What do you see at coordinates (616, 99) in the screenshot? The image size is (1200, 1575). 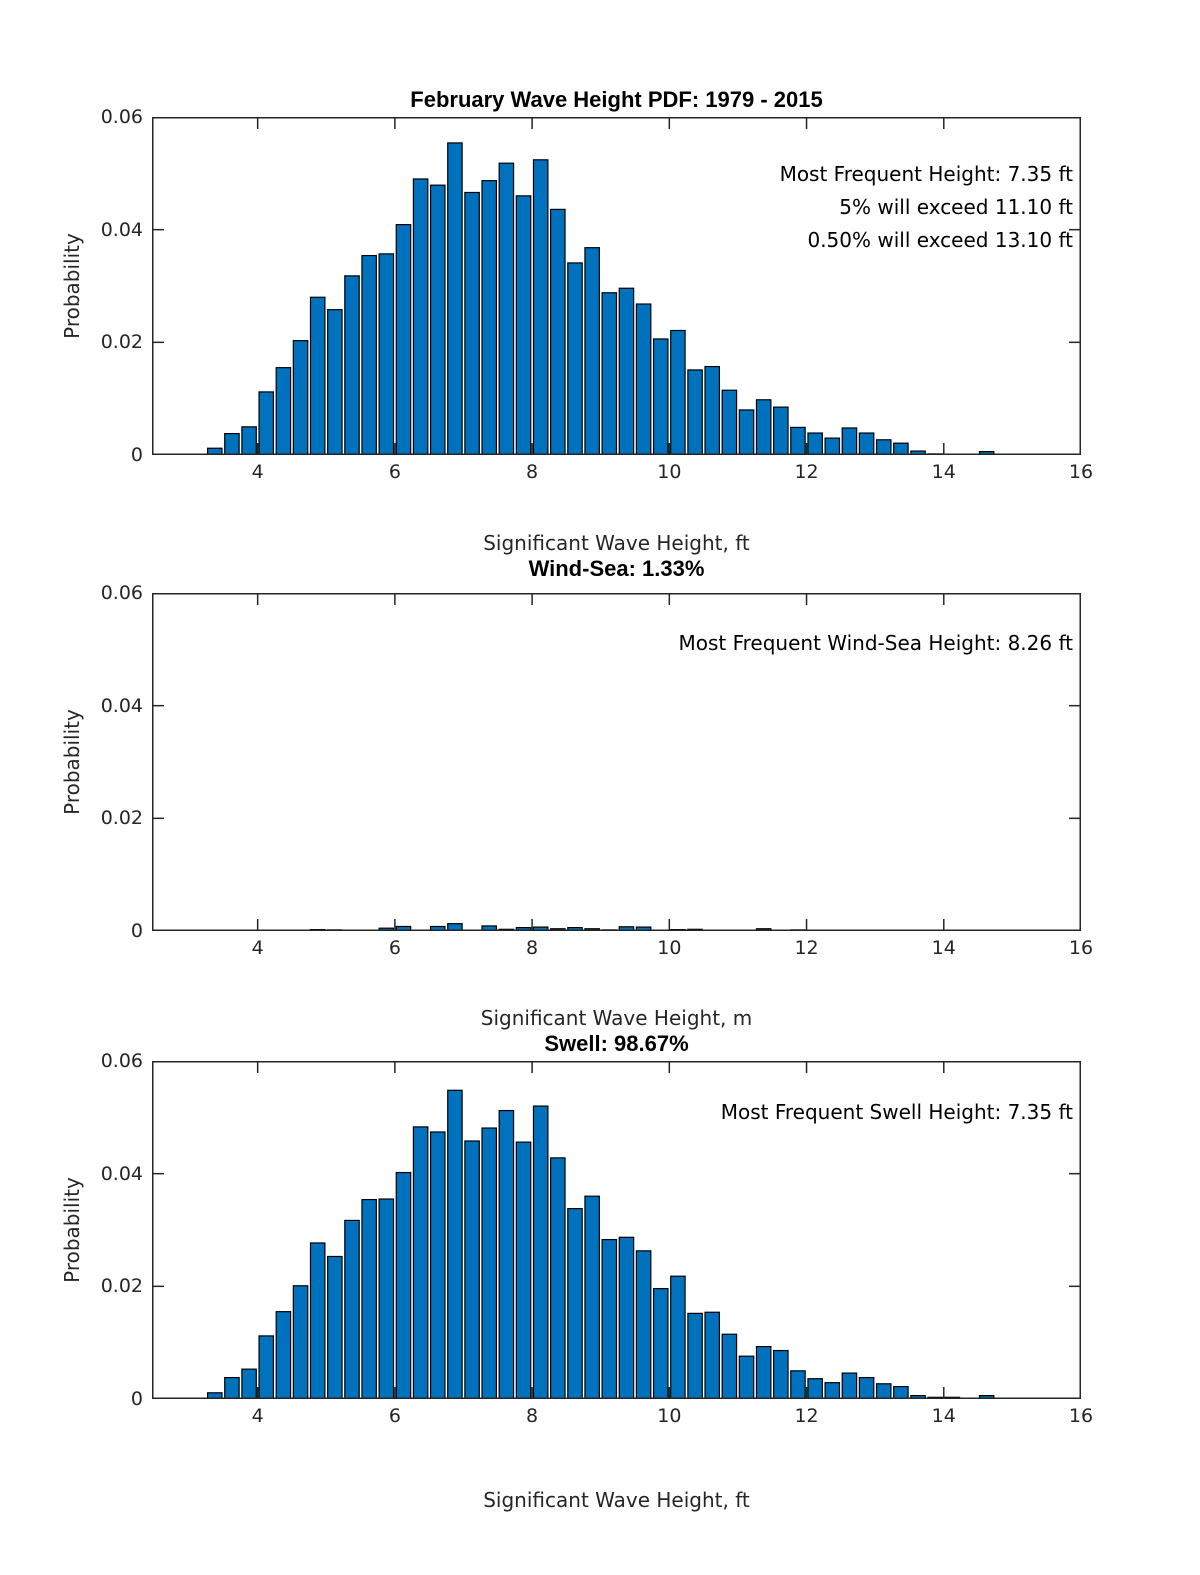 I see `chart-title: February Wave Height PDF: 1979 - 2015` at bounding box center [616, 99].